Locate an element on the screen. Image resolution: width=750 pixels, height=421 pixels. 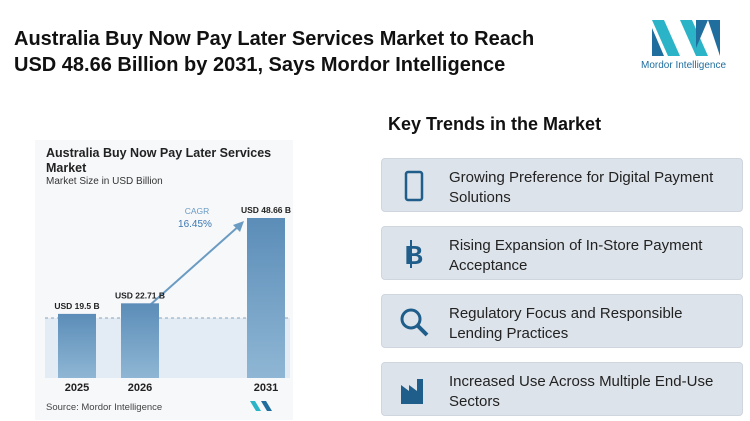
trends-title: Key Trends in the Market is located at coordinates (495, 124).